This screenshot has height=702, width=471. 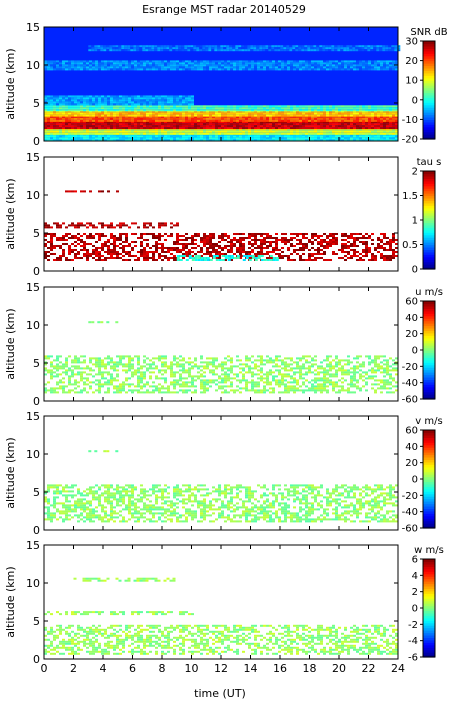 I want to click on x-tick-label: 22, so click(x=369, y=668).